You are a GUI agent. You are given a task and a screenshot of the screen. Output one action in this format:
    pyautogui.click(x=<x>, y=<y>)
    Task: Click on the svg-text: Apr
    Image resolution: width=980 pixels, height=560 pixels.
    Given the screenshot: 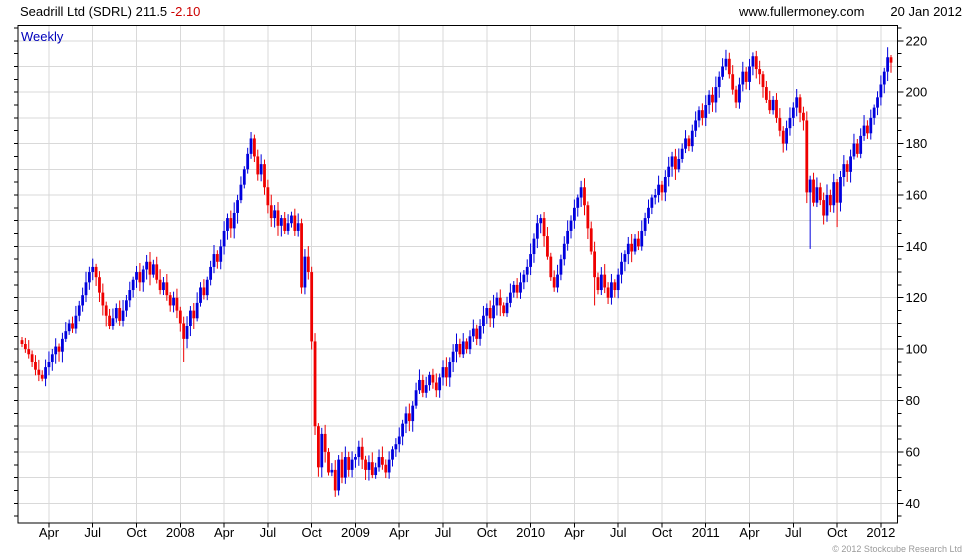 What is the action you would take?
    pyautogui.click(x=224, y=532)
    